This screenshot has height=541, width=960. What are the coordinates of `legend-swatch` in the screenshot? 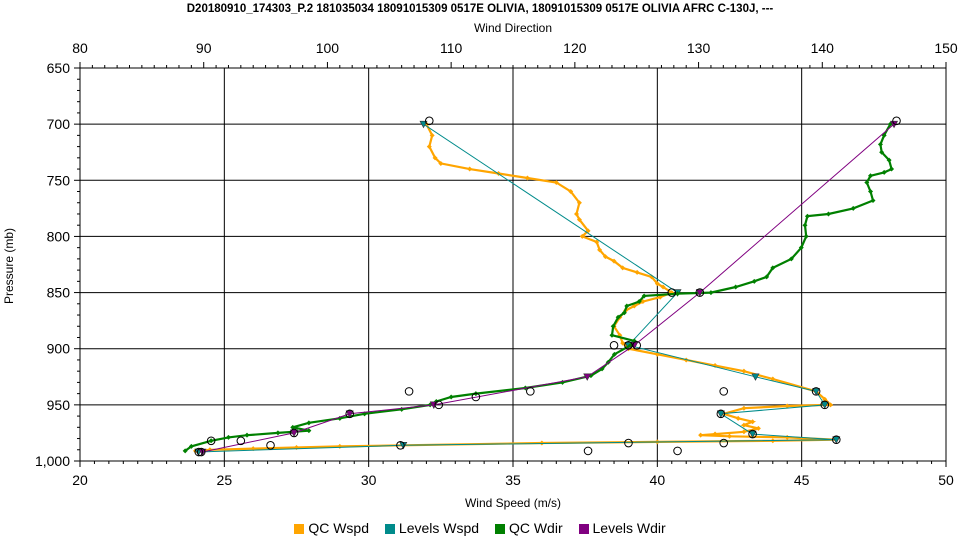 It's located at (583, 529).